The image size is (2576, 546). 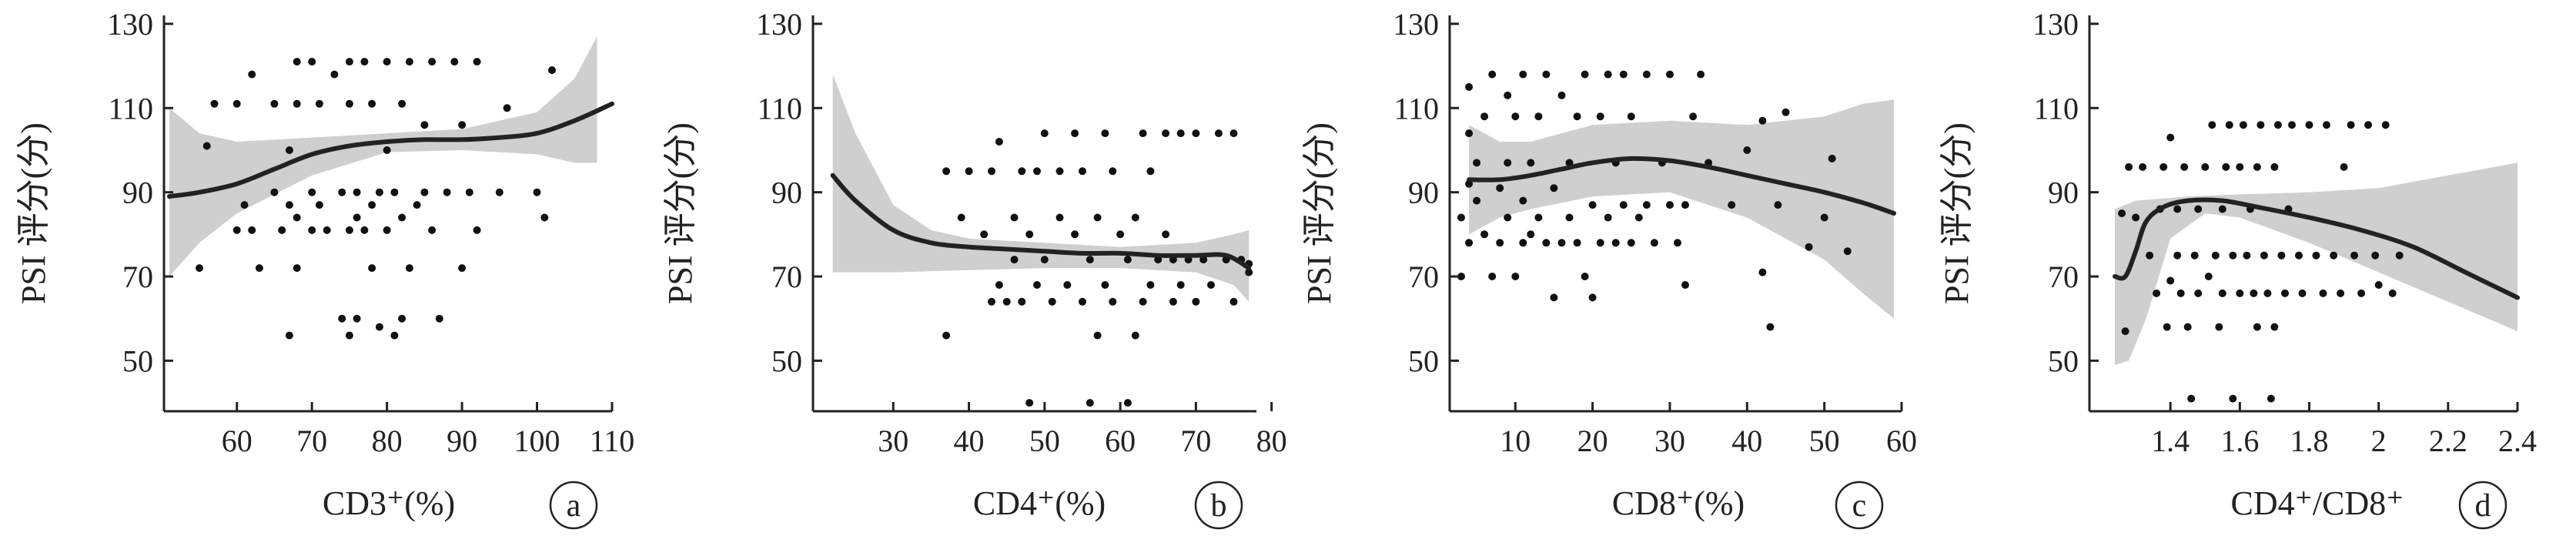 I want to click on x-tick-label: 2, so click(x=2379, y=441).